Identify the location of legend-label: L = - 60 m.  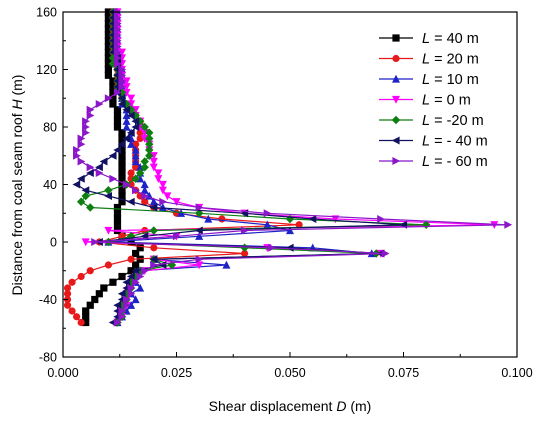
(455, 162).